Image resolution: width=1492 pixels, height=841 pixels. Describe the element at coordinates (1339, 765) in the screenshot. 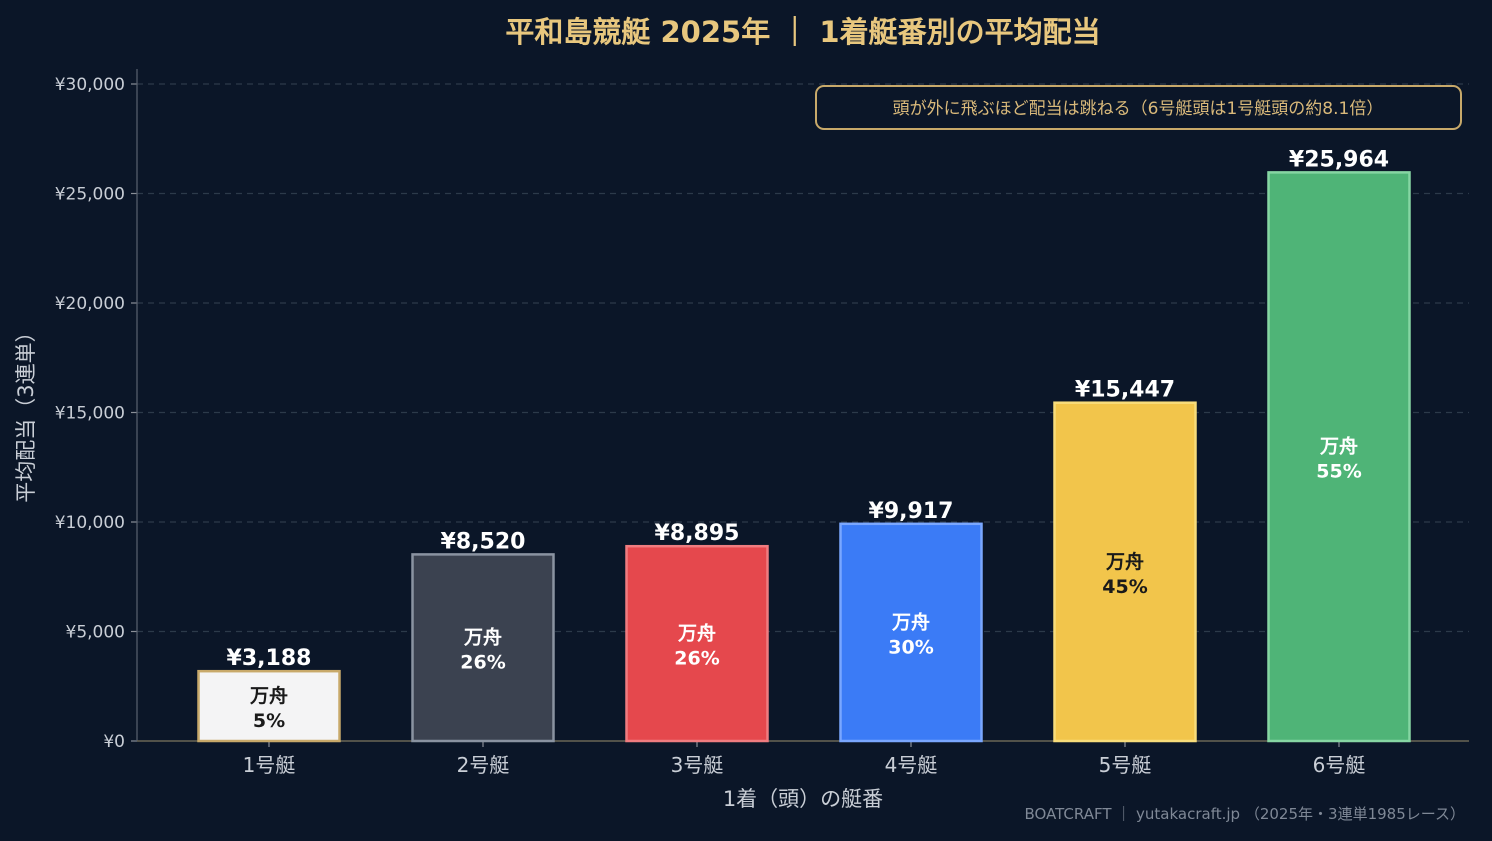

I see `x-tick-label: 6号艇` at that location.